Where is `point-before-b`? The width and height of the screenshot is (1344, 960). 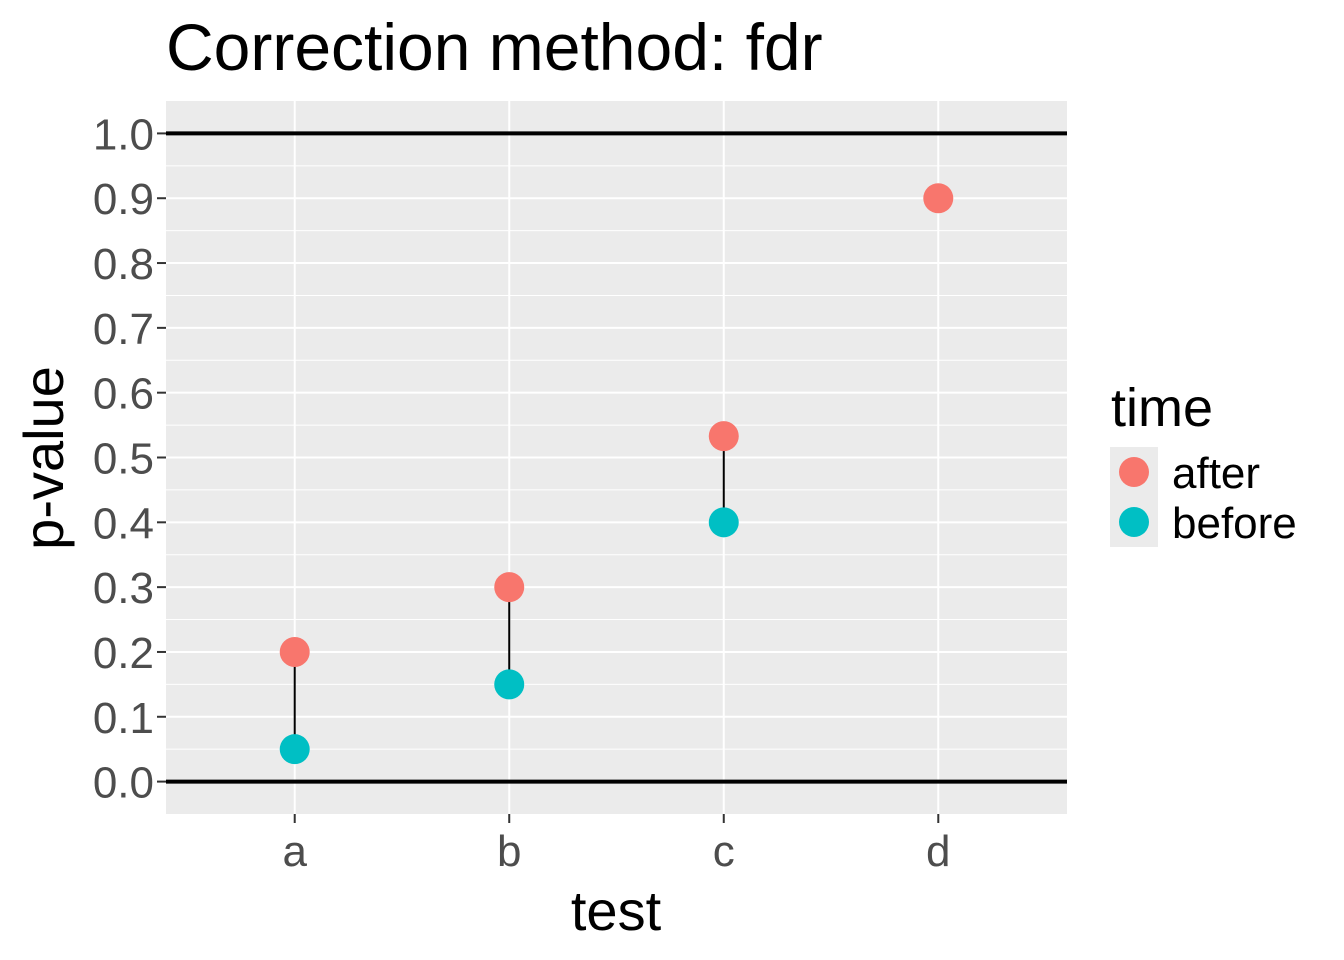 point-before-b is located at coordinates (509, 684).